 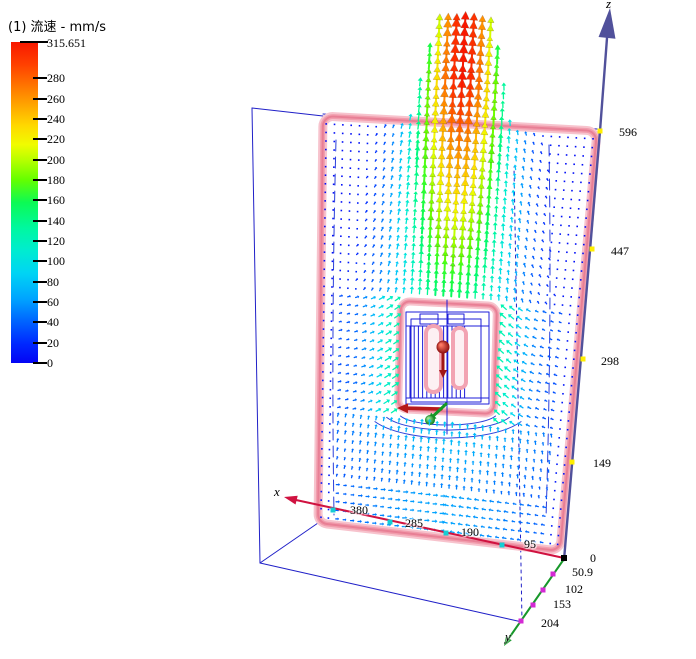 I want to click on z-axis-tick-label: 447, so click(x=620, y=251).